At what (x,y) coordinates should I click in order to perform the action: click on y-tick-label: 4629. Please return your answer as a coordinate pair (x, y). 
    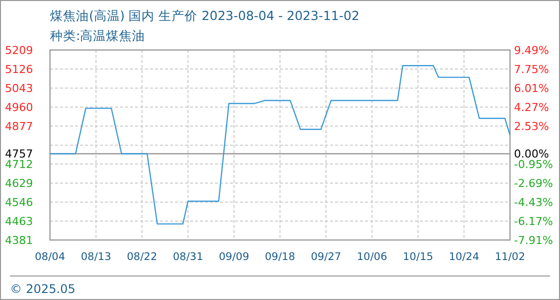
    Looking at the image, I should click on (19, 183).